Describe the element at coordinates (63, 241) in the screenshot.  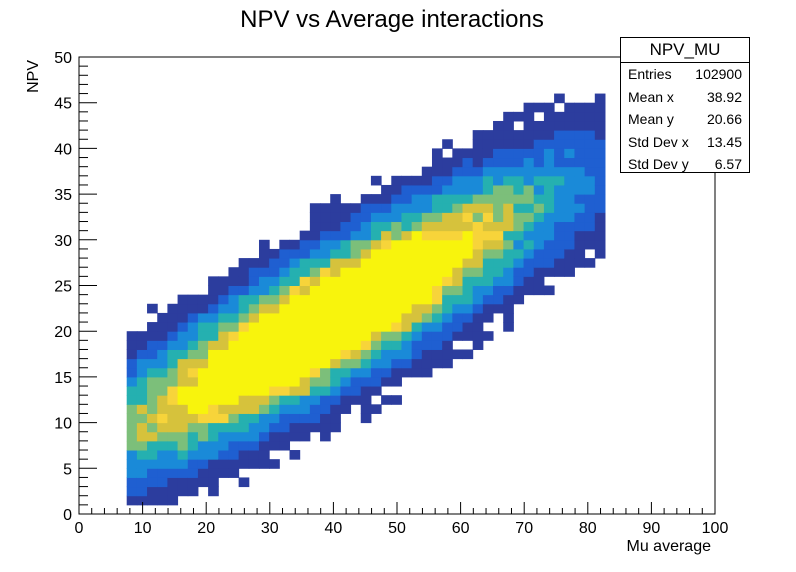
I see `y-tick-label: 30` at that location.